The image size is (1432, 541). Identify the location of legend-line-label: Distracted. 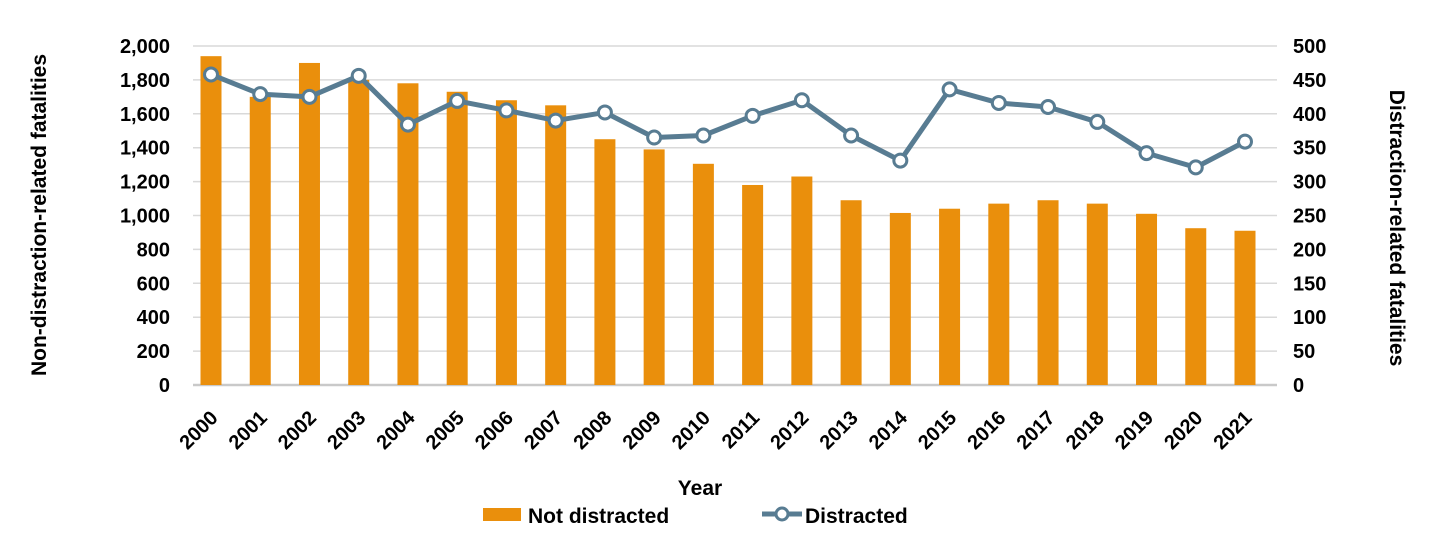
(856, 516).